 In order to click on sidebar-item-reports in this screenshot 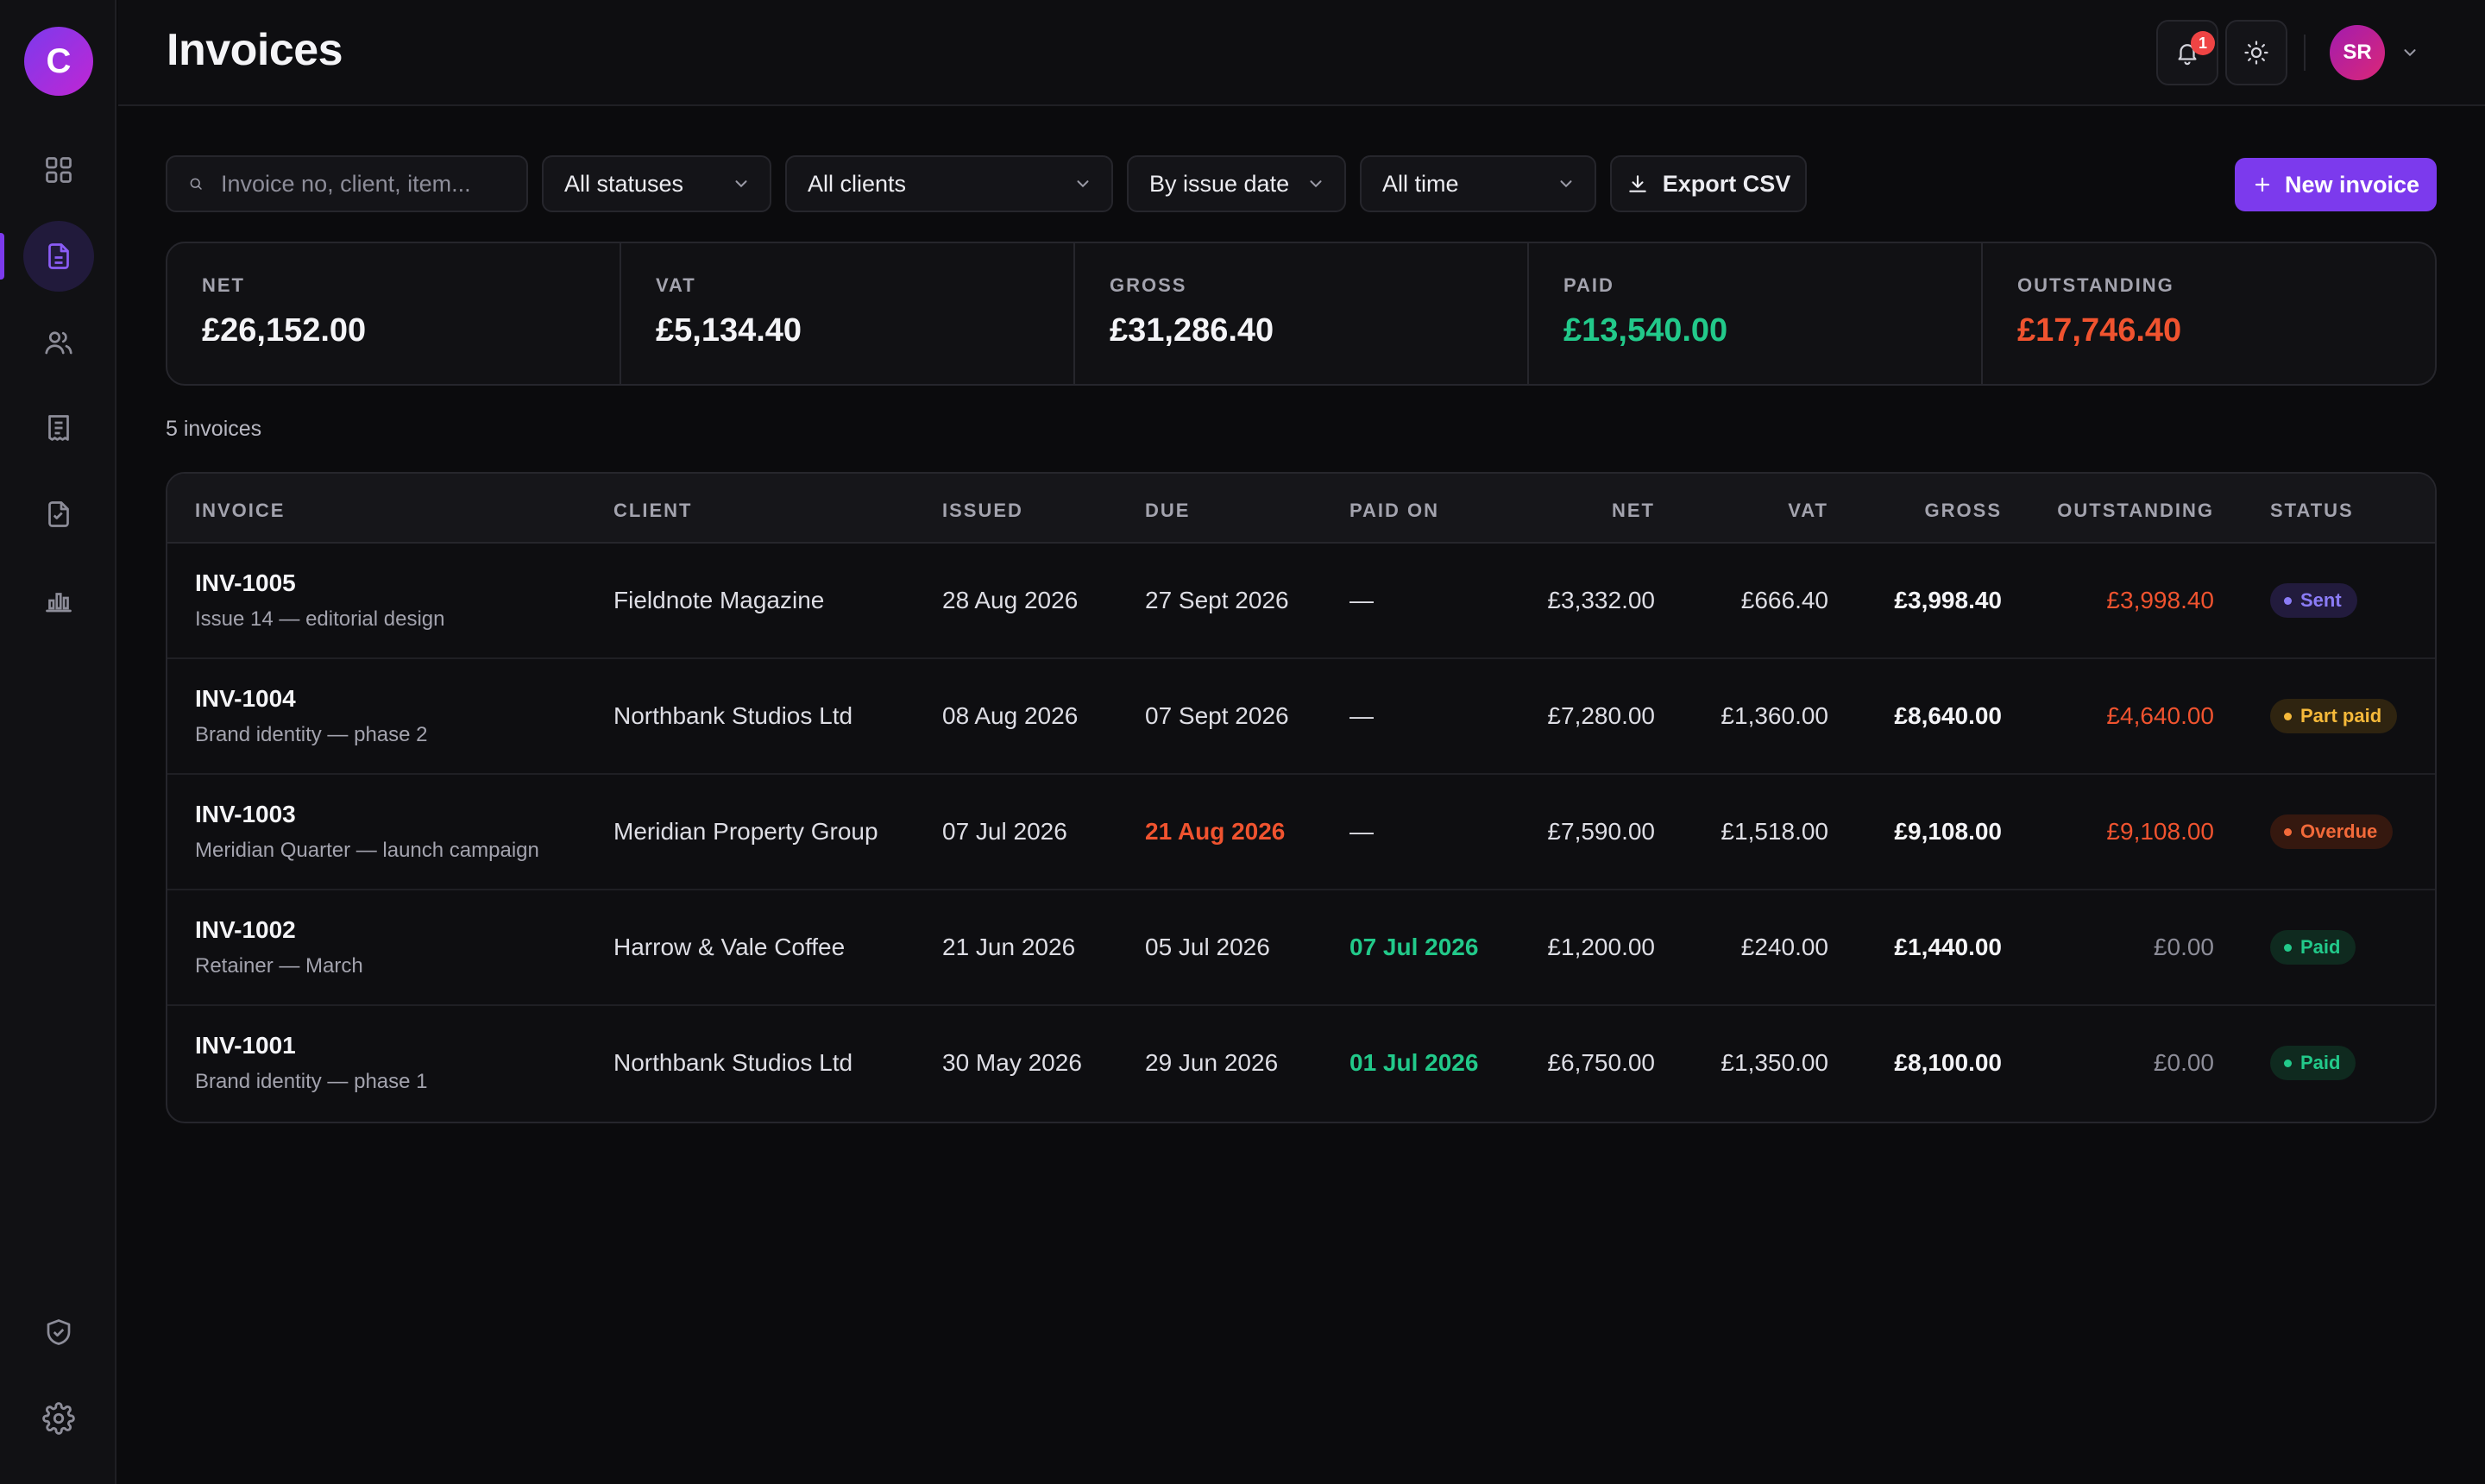, I will do `click(59, 601)`.